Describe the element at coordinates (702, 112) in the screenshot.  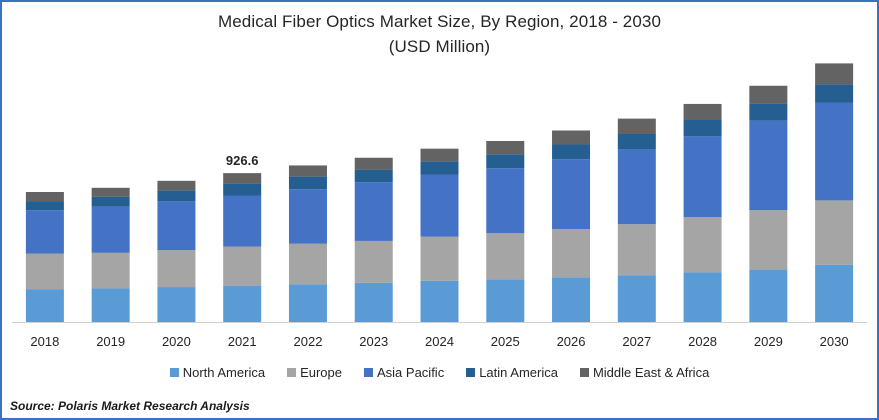
I see `bar-2028-middle-east-africa` at that location.